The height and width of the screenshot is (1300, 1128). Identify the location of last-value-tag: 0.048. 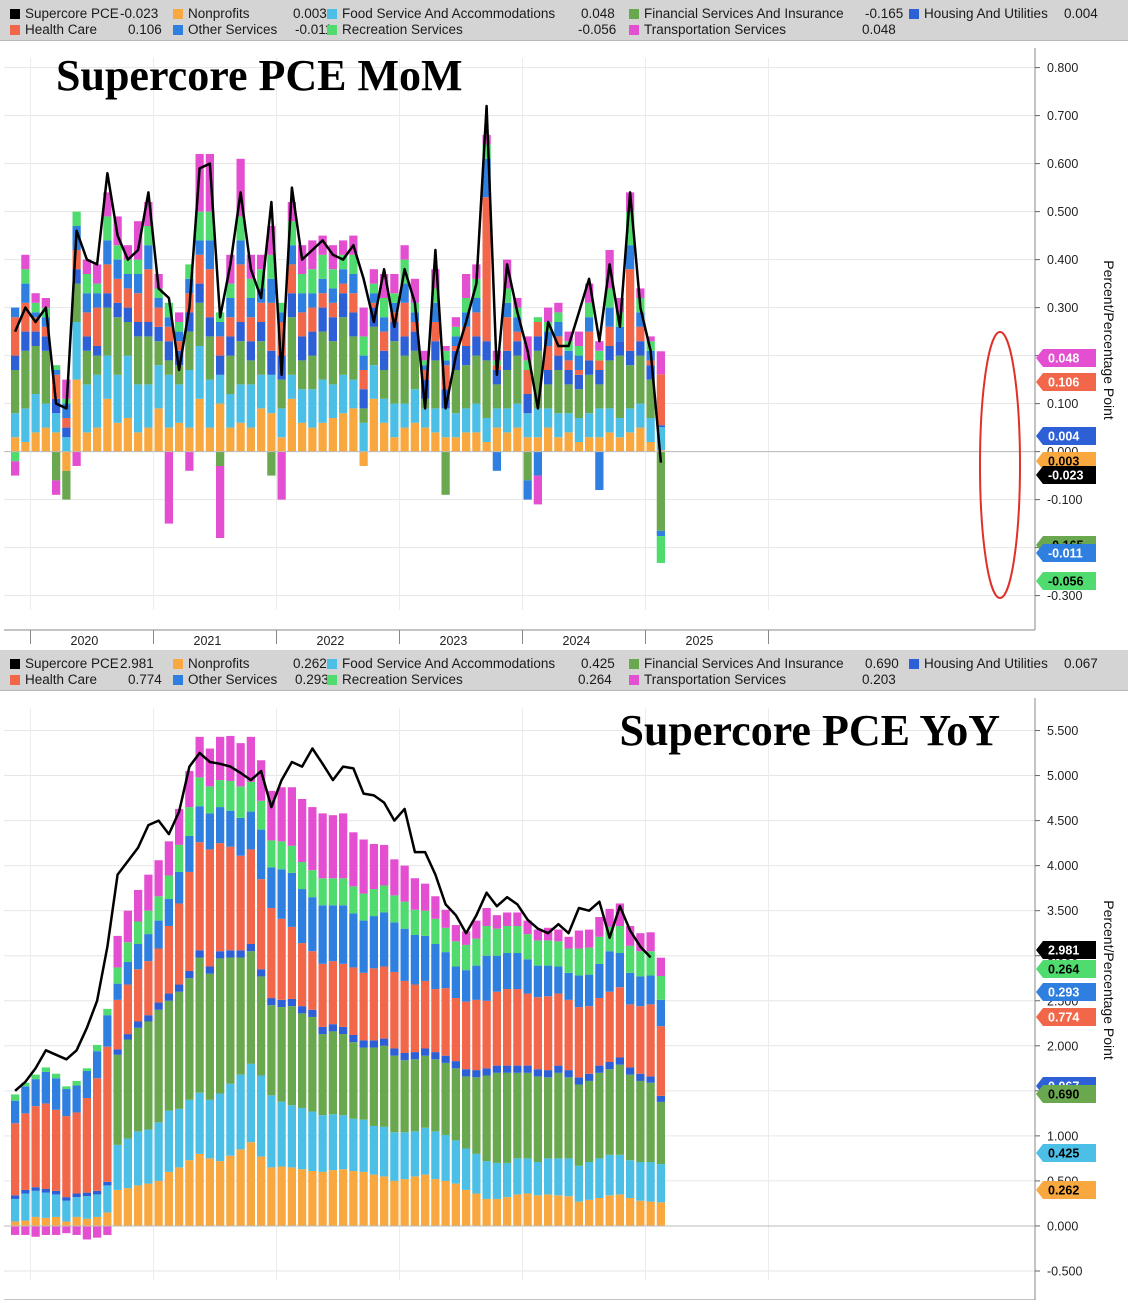
(1066, 358).